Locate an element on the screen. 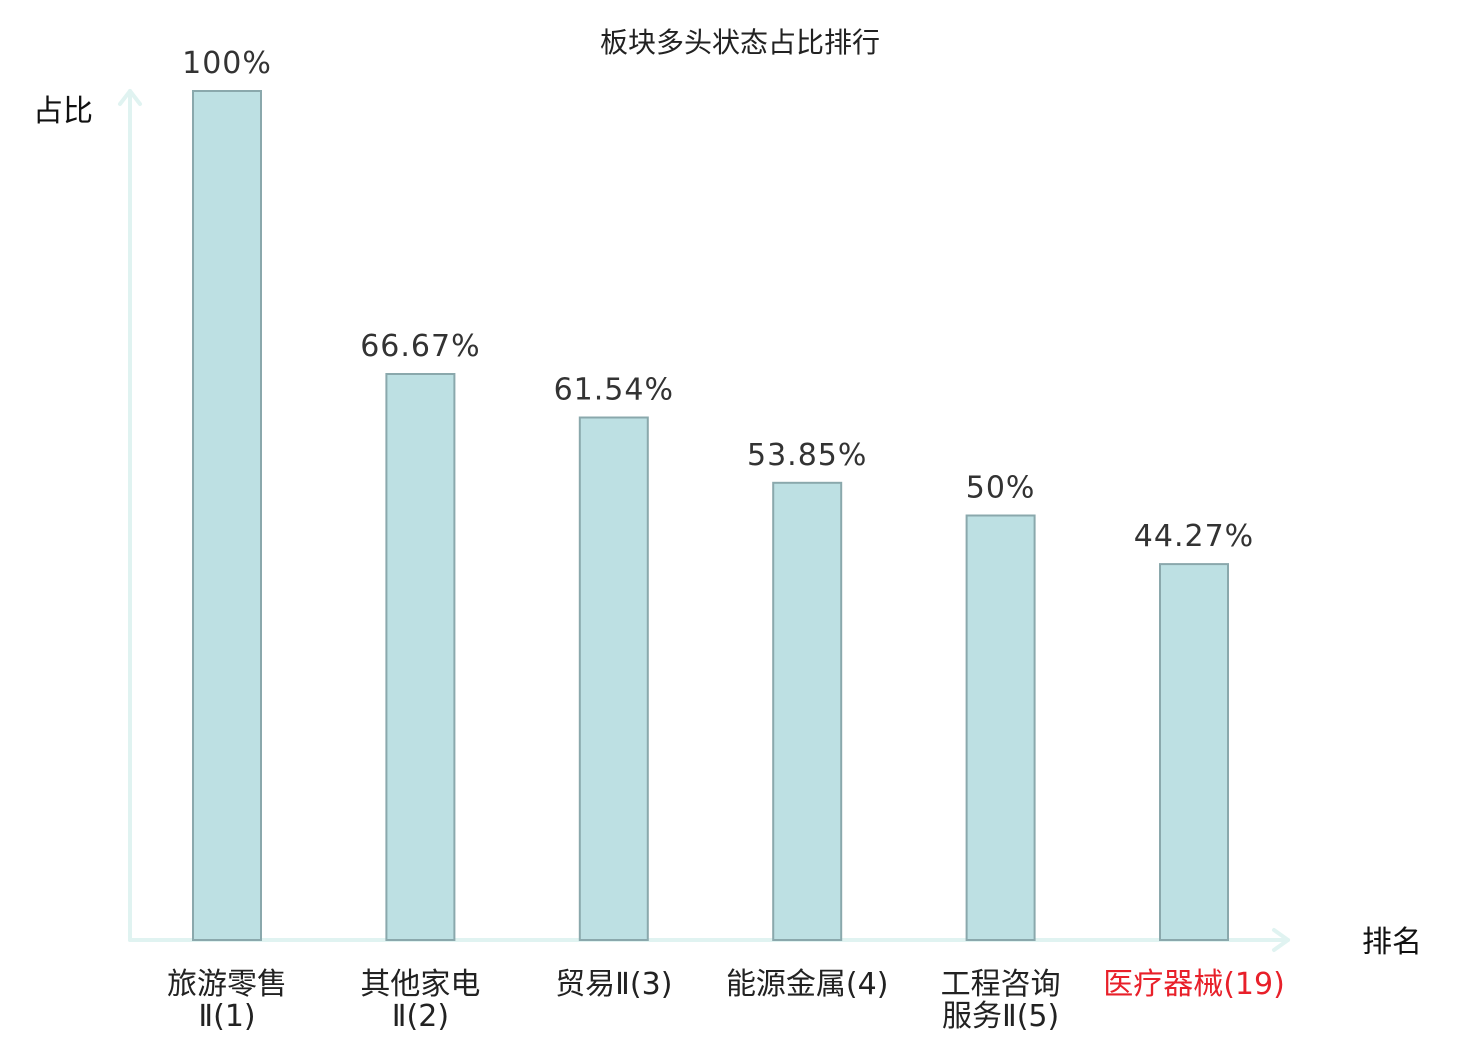  category-label: 医疗器械(19) is located at coordinates (1194, 984).